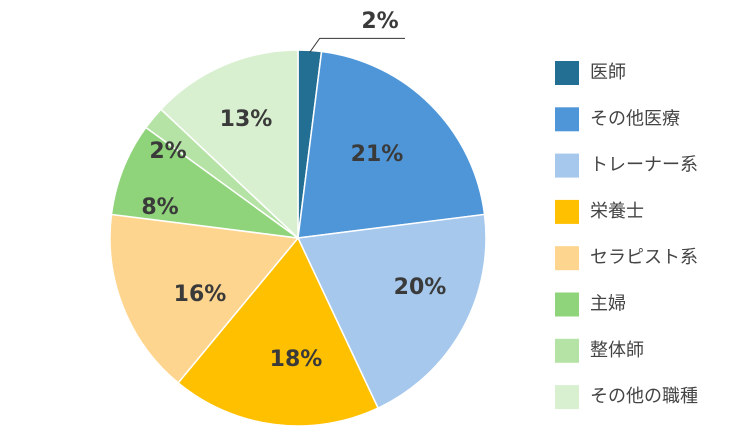 The width and height of the screenshot is (742, 434). What do you see at coordinates (357, 45) in the screenshot?
I see `leader-line` at bounding box center [357, 45].